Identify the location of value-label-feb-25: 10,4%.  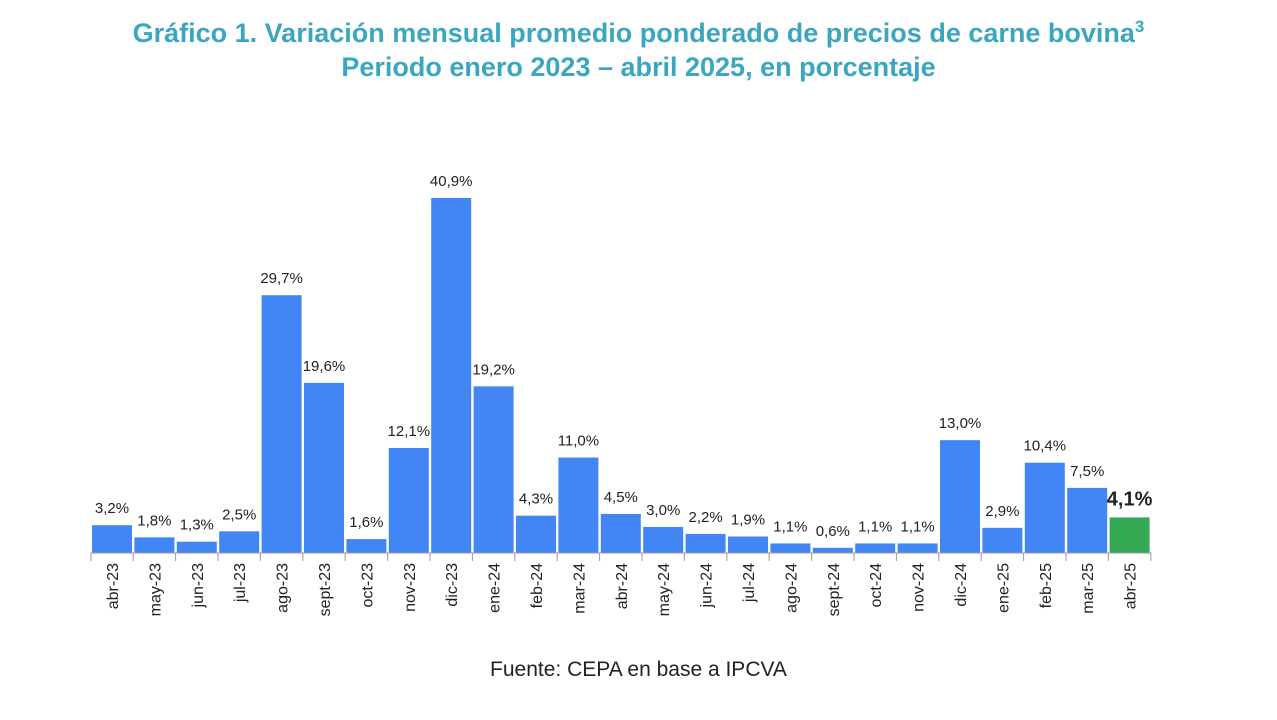
(1045, 446).